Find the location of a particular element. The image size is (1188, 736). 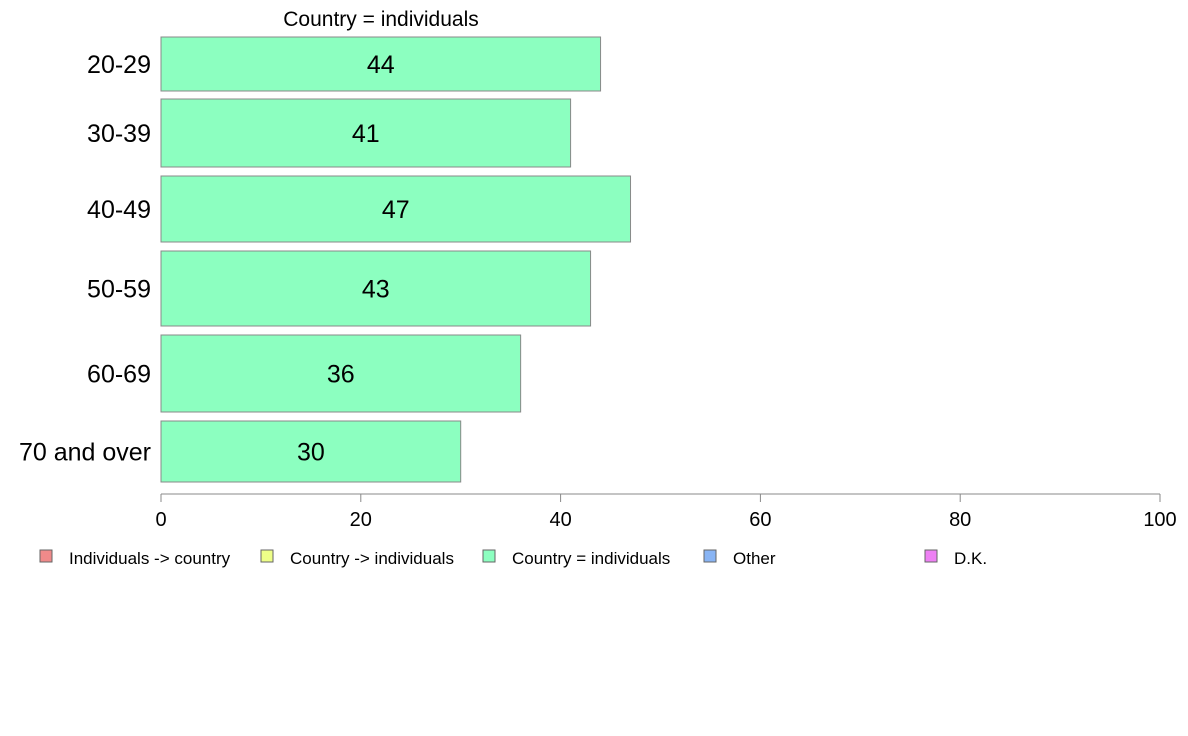

x-tick-label: 40 is located at coordinates (560, 520).